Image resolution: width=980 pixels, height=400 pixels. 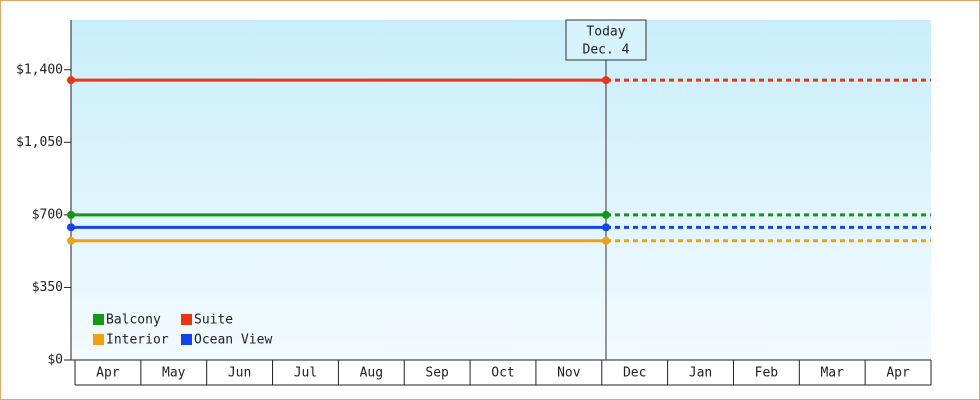 What do you see at coordinates (700, 373) in the screenshot?
I see `x-tick-label: Jan` at bounding box center [700, 373].